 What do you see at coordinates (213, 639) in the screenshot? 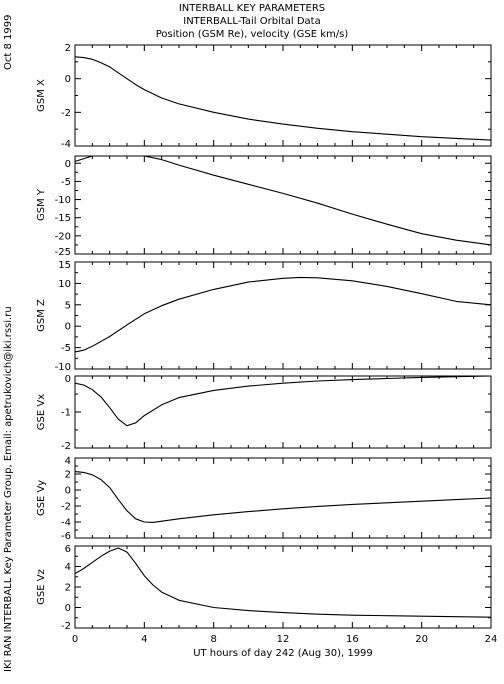
I see `x-tick-label: 8` at bounding box center [213, 639].